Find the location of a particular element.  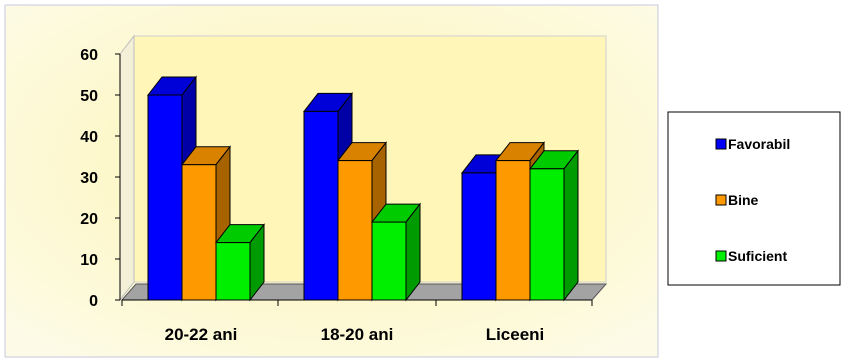

x-category-label: Liceeni is located at coordinates (515, 334).